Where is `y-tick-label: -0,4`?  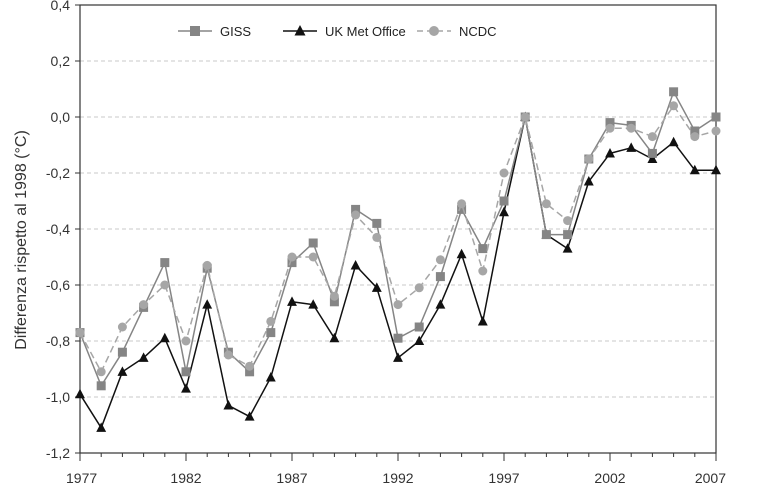
y-tick-label: -0,4 is located at coordinates (58, 229).